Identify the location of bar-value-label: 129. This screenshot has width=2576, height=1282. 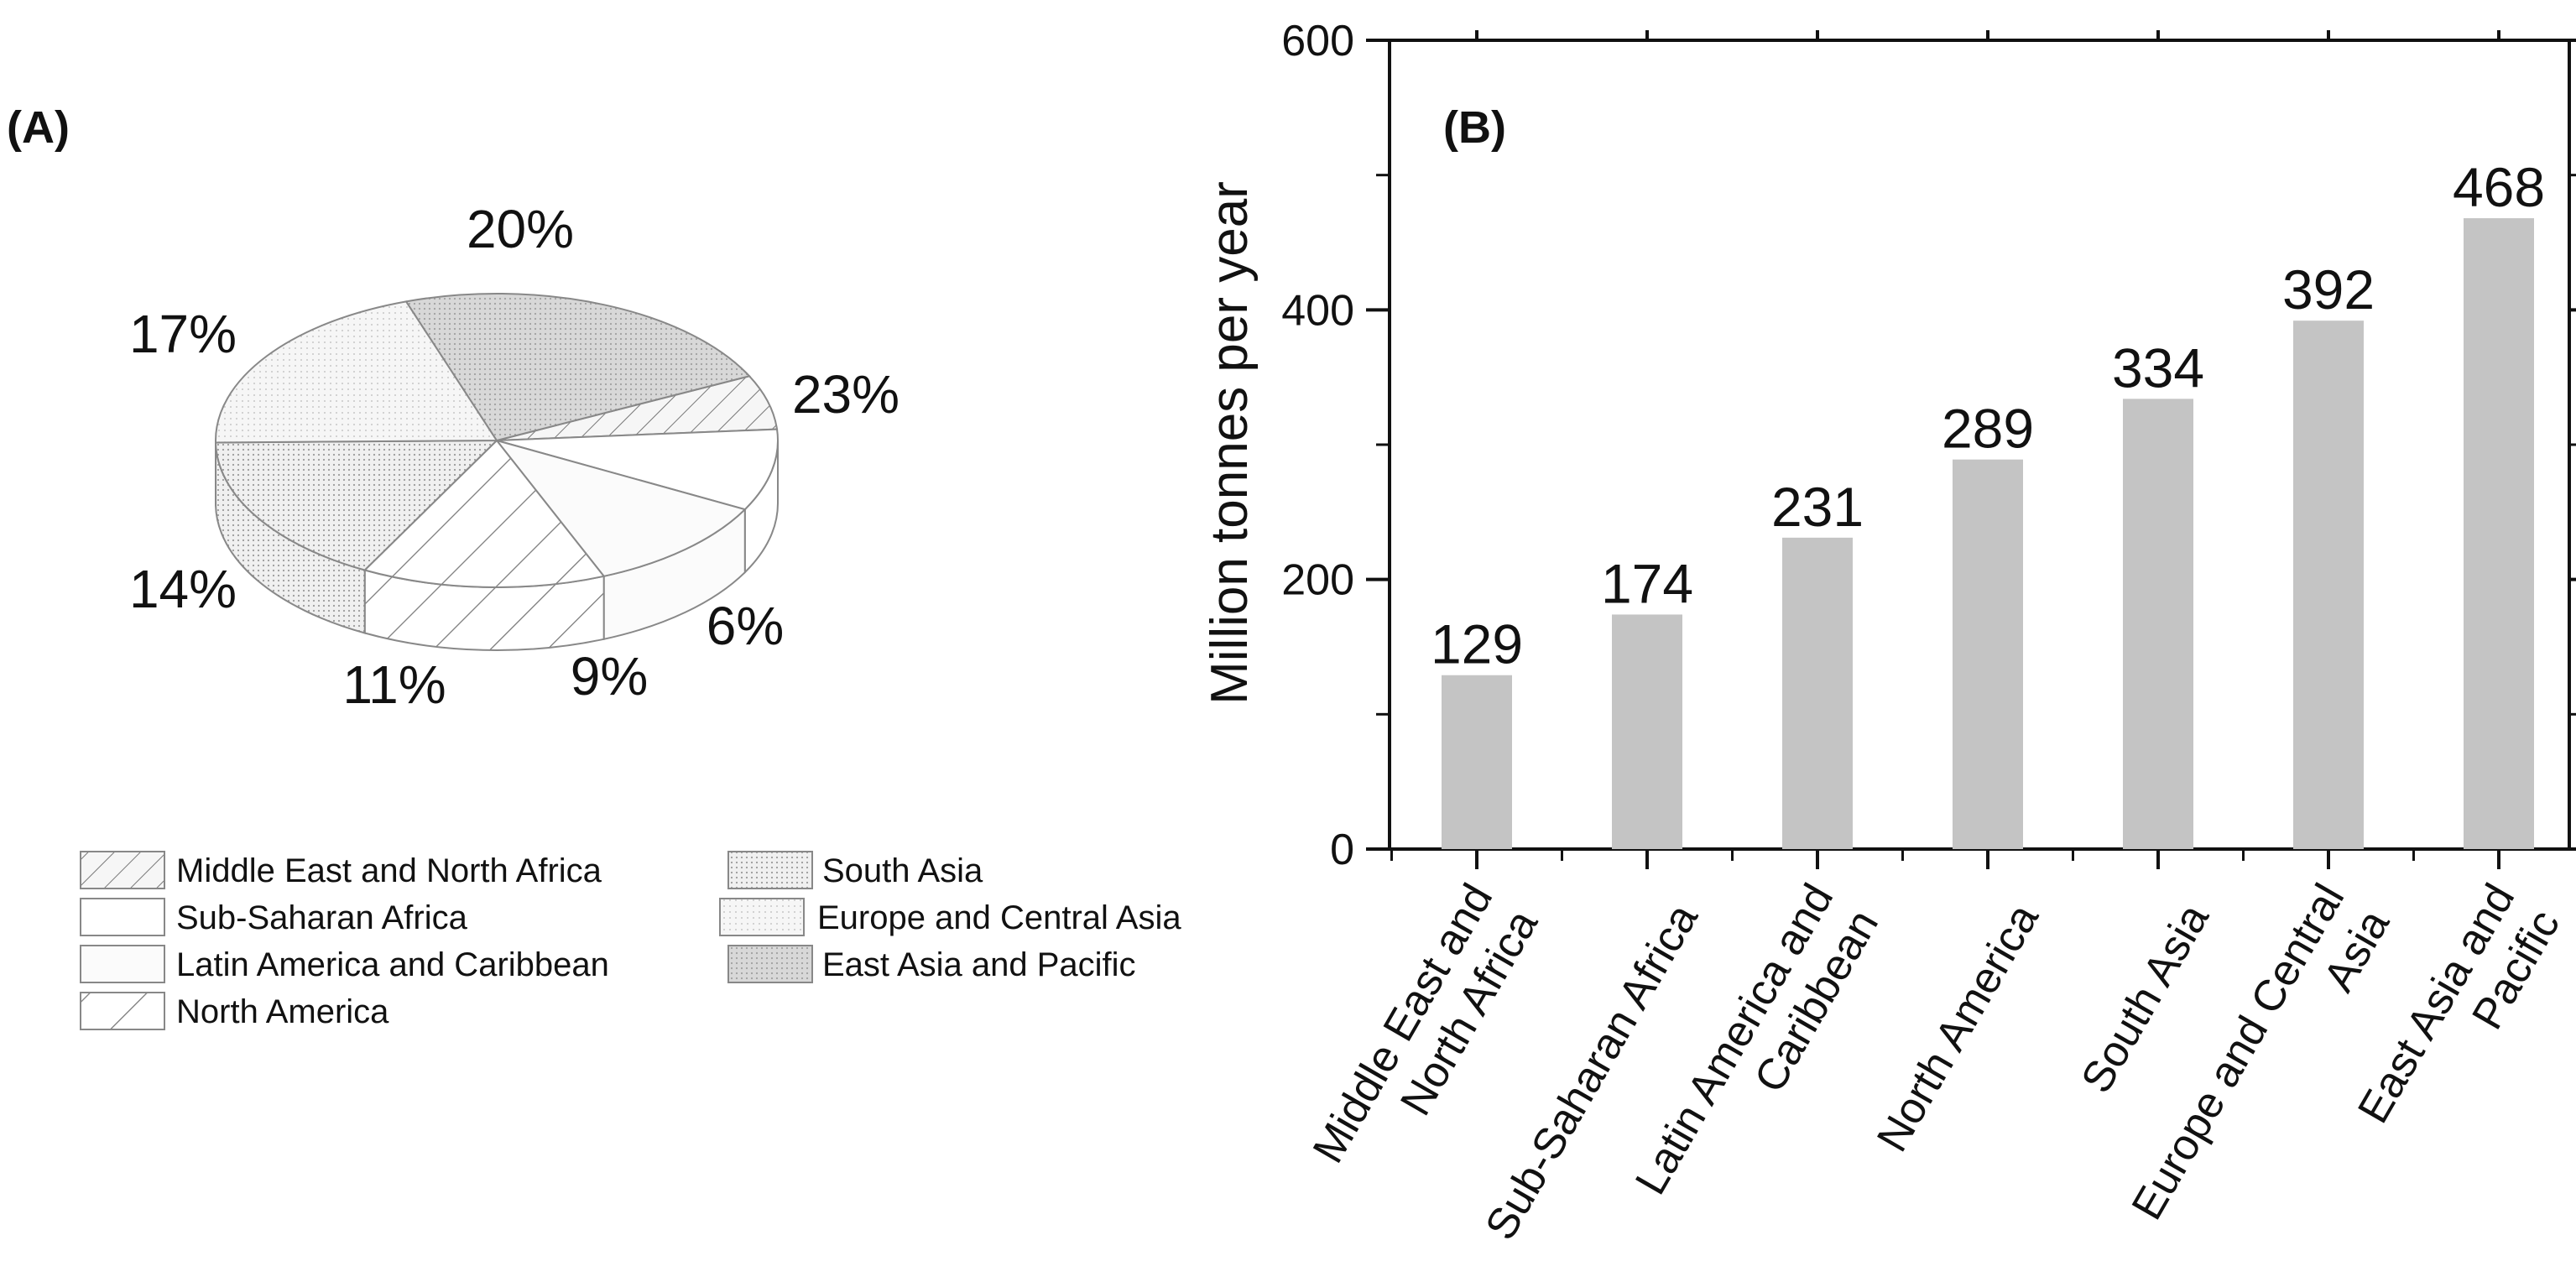
(1477, 644).